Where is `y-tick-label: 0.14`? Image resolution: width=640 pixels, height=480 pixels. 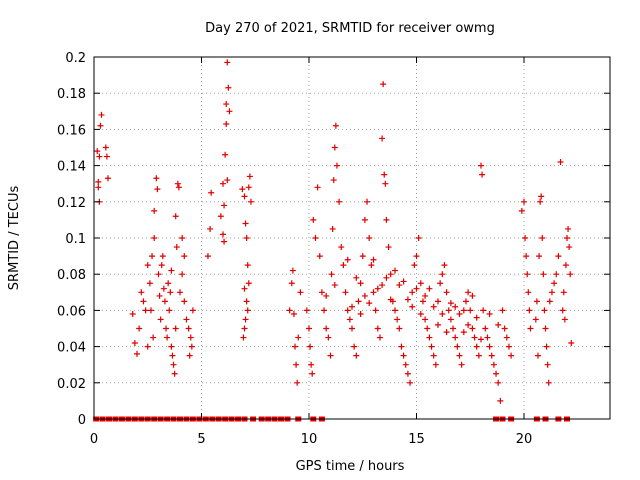 y-tick-label: 0.14 is located at coordinates (71, 167).